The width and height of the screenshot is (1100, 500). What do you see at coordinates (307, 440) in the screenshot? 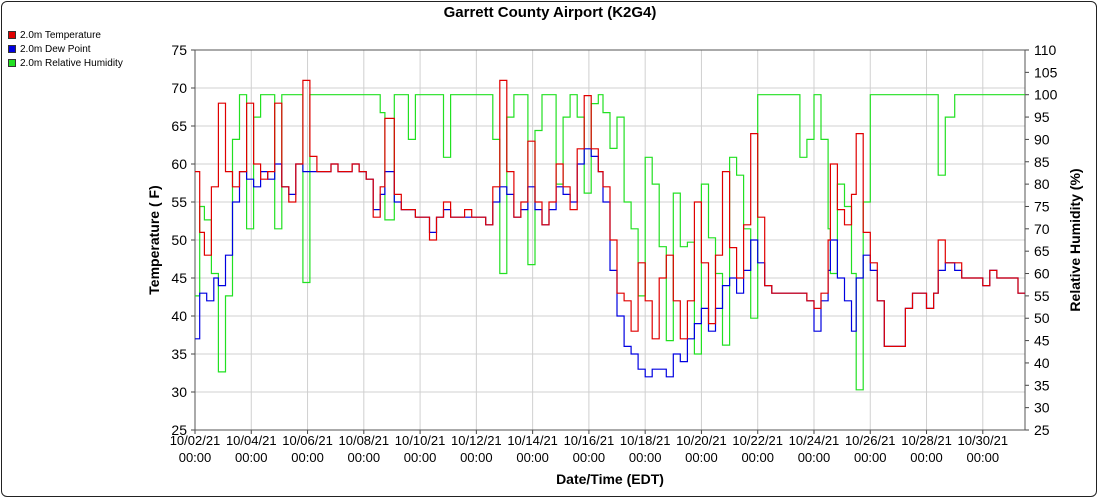
I see `x-tick-label-date: 10/06/21` at bounding box center [307, 440].